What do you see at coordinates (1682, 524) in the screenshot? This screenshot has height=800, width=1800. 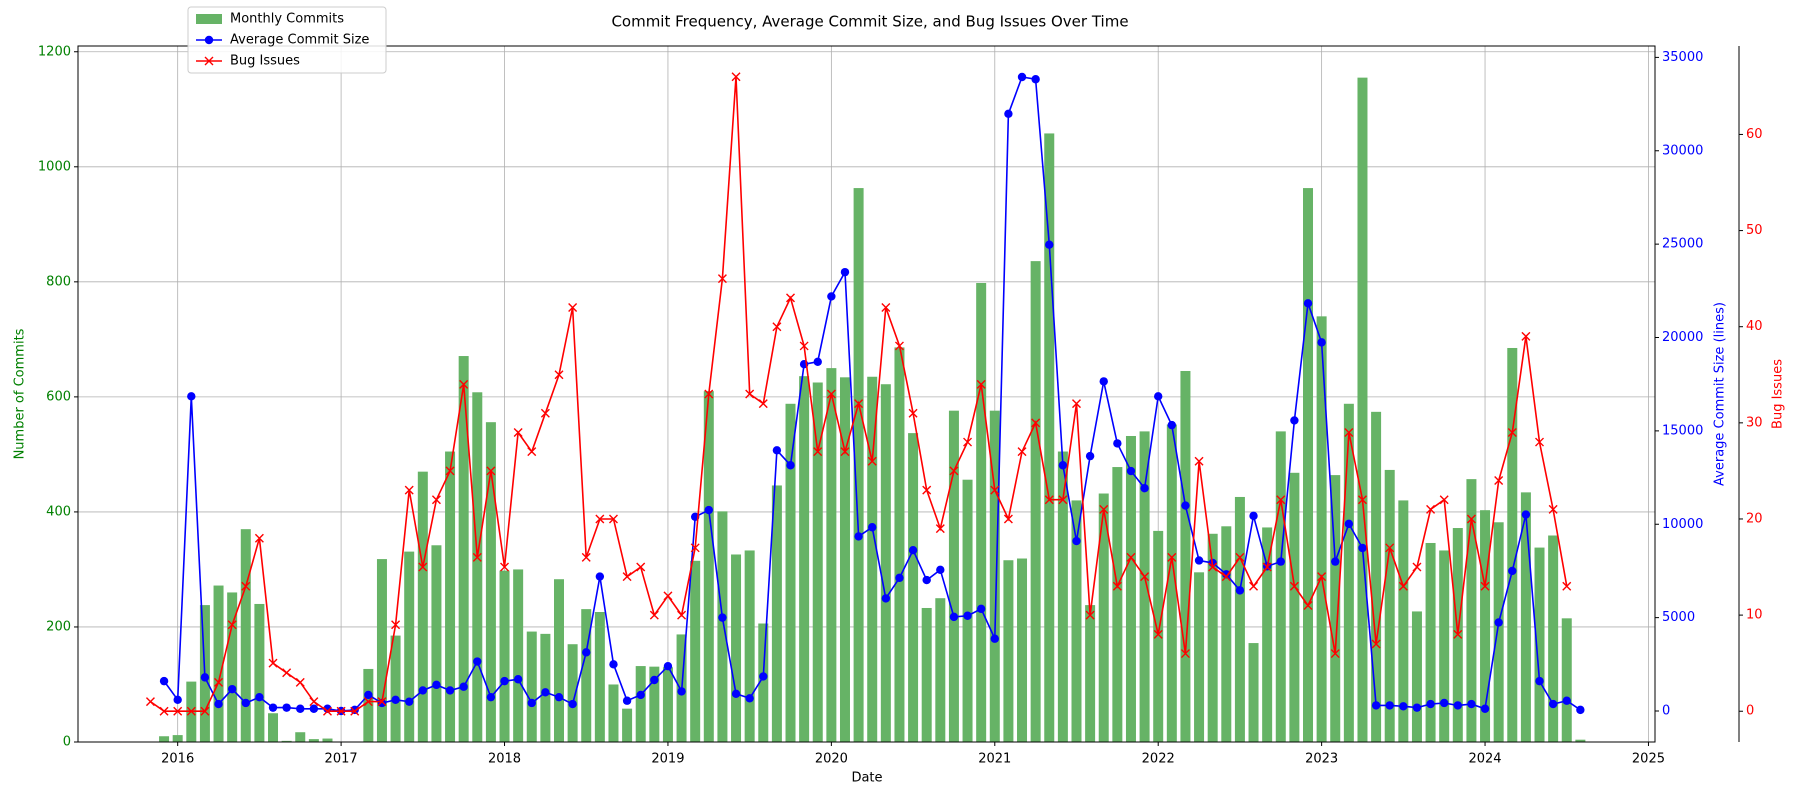 I see `y2-tick-label: 10000` at bounding box center [1682, 524].